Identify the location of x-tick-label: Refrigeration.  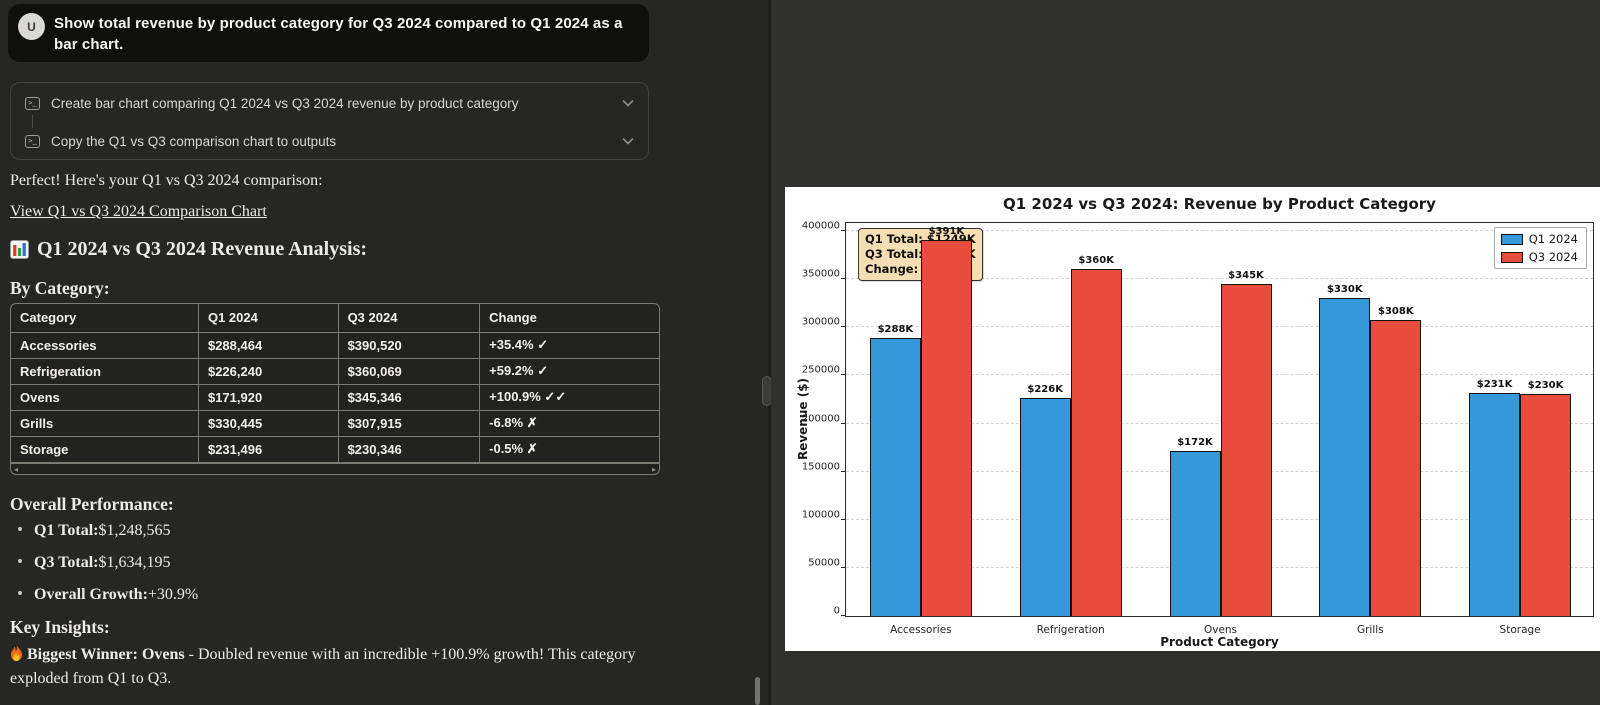
(1070, 630).